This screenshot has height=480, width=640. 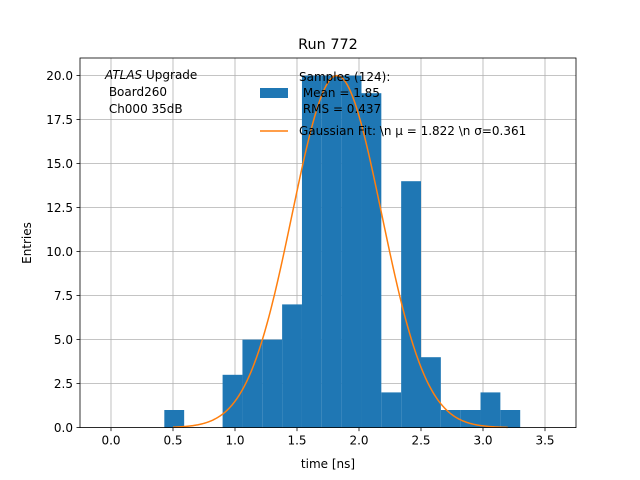 What do you see at coordinates (339, 93) in the screenshot?
I see `legend-samples-line-2: Mean = 1.85` at bounding box center [339, 93].